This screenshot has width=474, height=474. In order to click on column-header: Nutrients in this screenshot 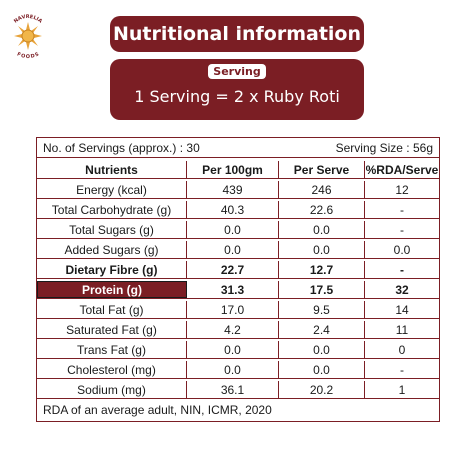, I will do `click(112, 169)`.